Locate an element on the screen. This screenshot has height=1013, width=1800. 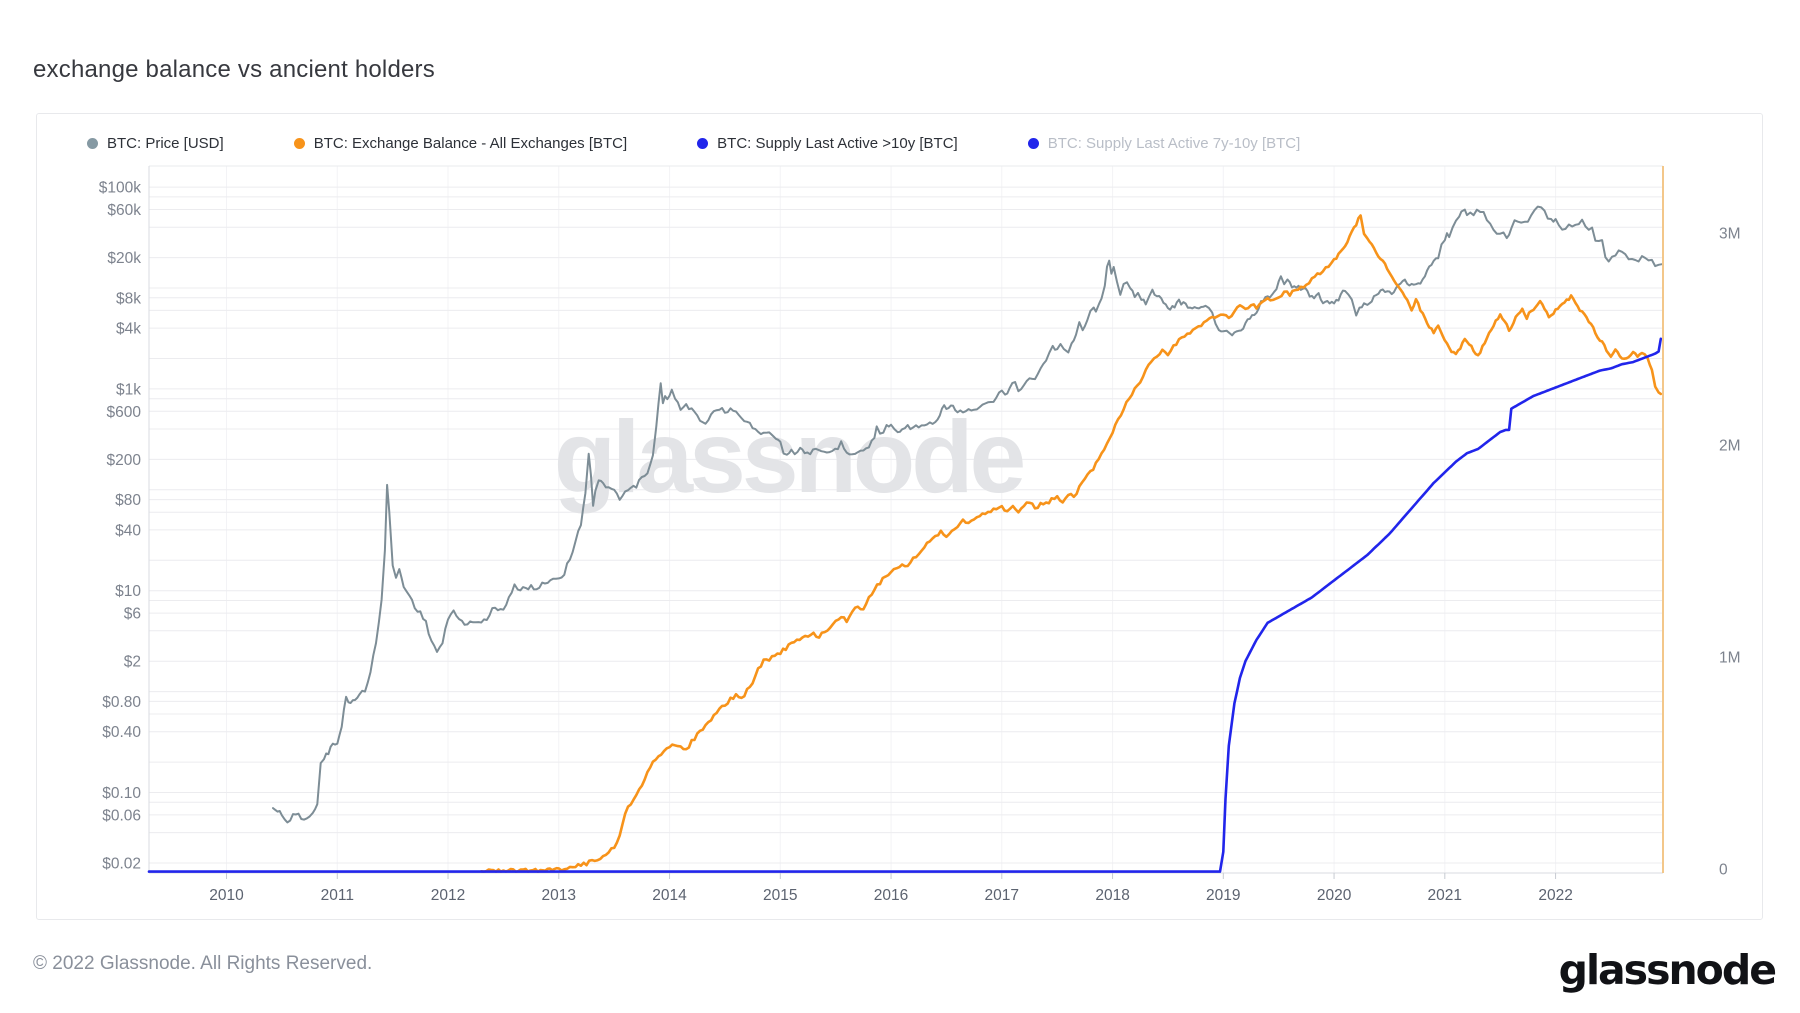
page-title: exchange balance vs ancient holders is located at coordinates (234, 70).